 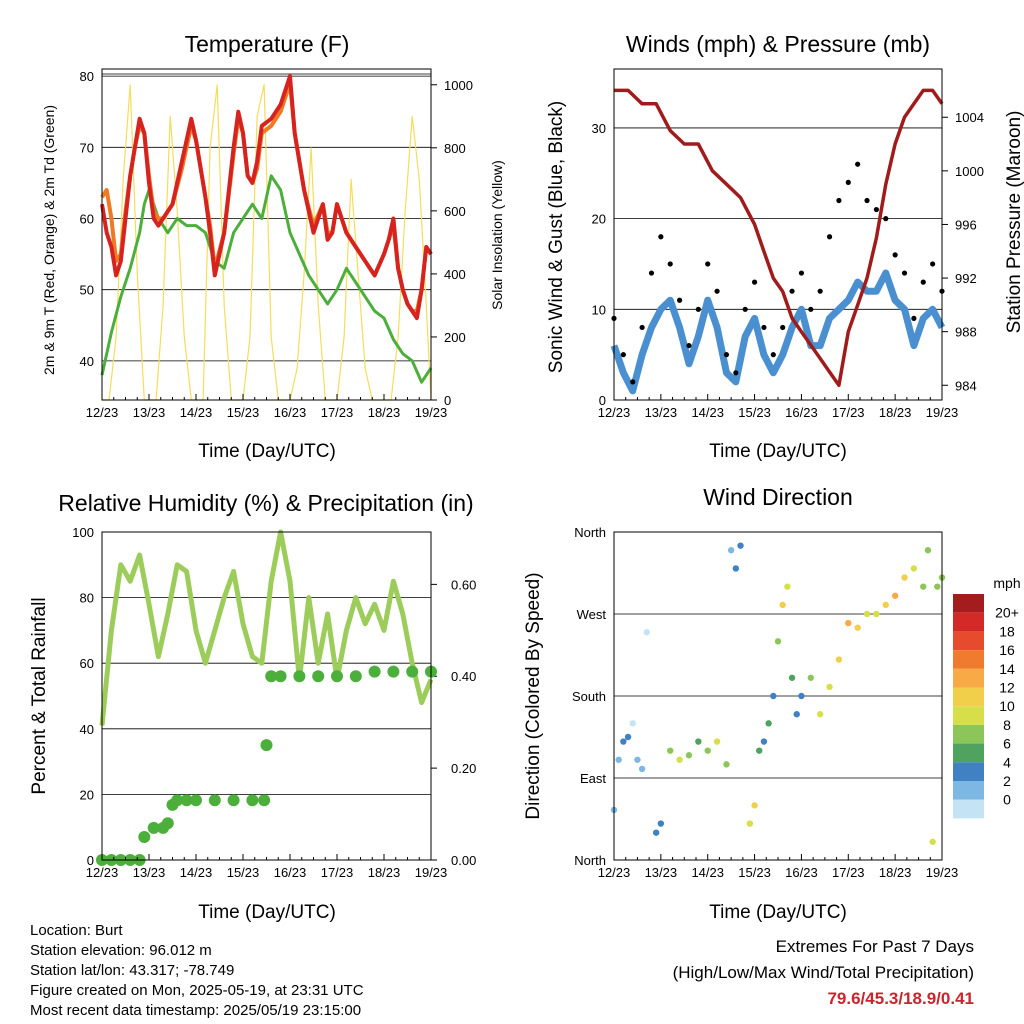 I want to click on x-tick-label: 12/23, so click(x=614, y=412).